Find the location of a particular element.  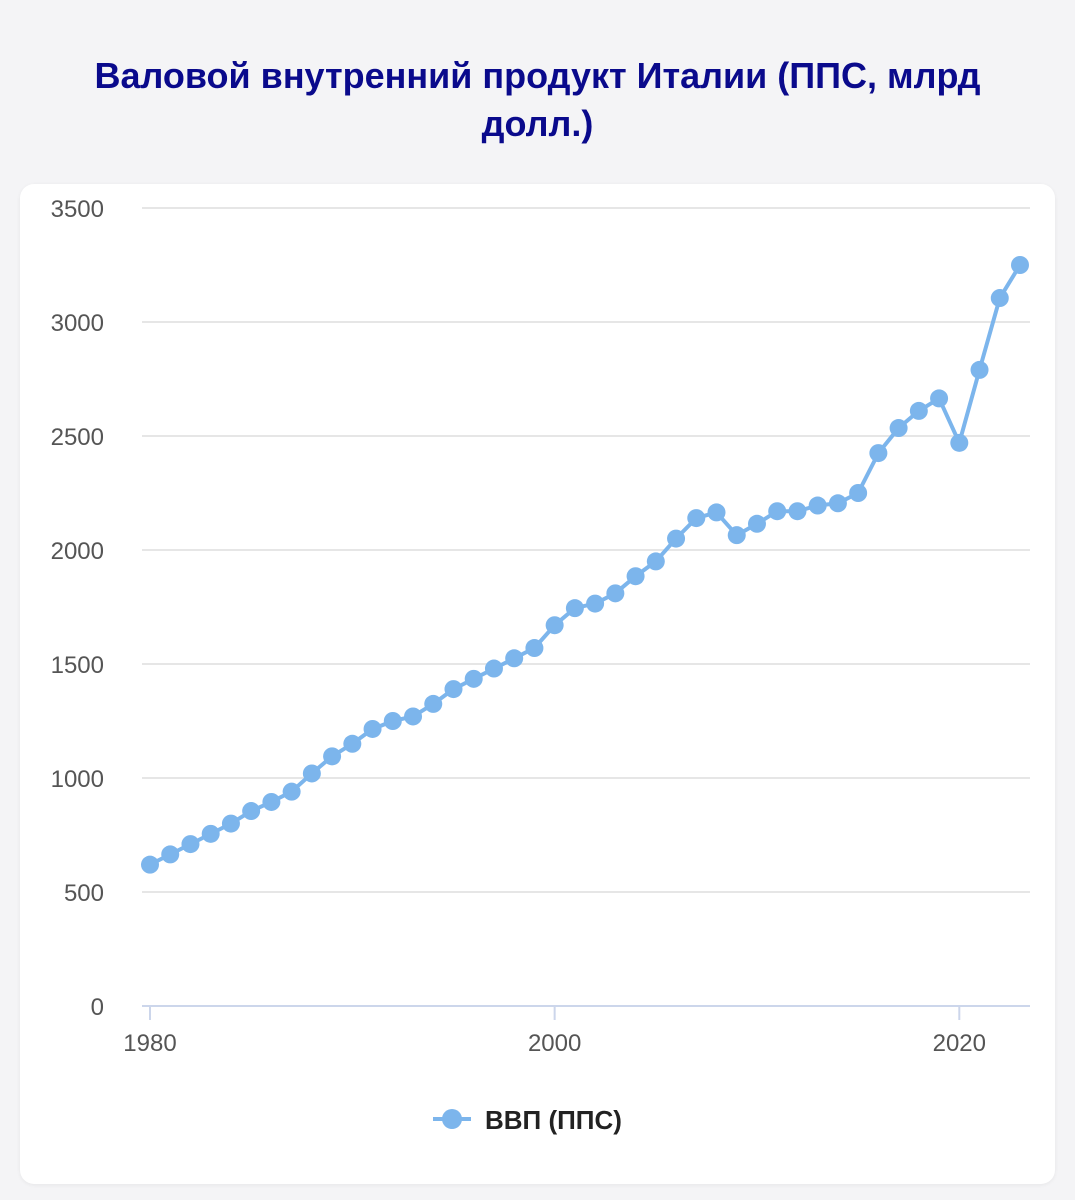

y-tick-label: 500 is located at coordinates (84, 893).